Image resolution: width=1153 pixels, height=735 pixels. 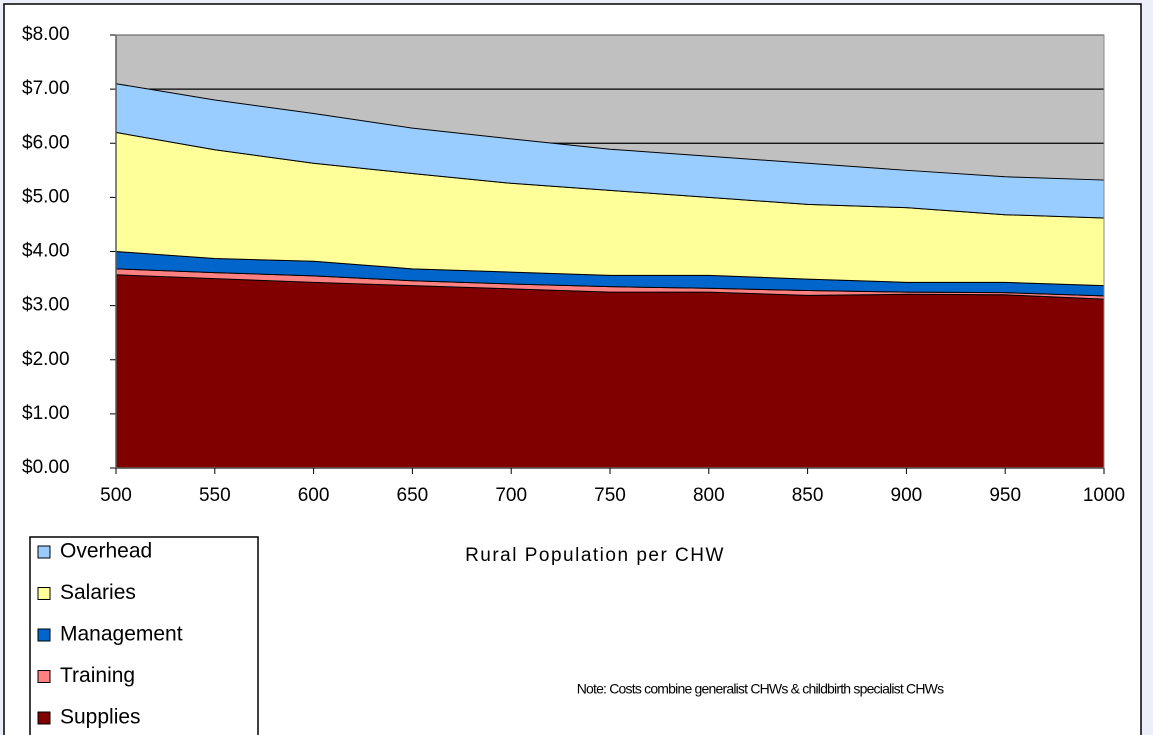 What do you see at coordinates (98, 592) in the screenshot?
I see `legend-label: Salaries` at bounding box center [98, 592].